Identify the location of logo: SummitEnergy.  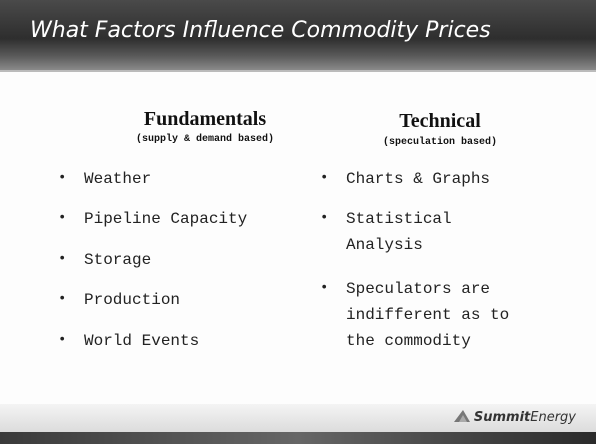
(514, 417).